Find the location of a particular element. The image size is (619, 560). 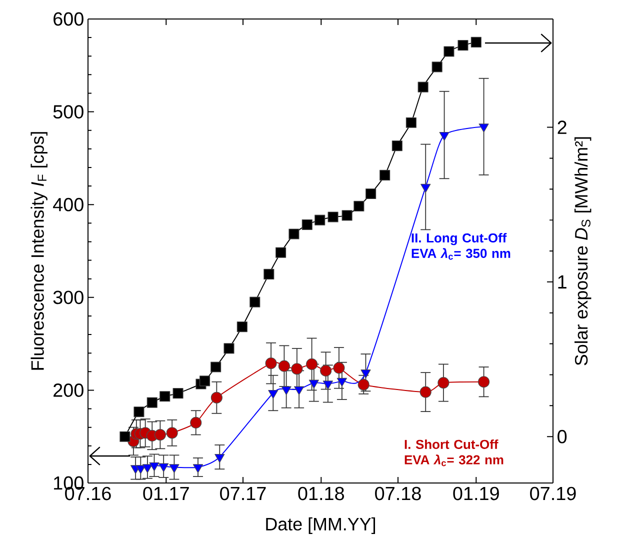

annotation: II. Long Cut-Off EVA λ$_{c}$= 350 nm is located at coordinates (461, 246).